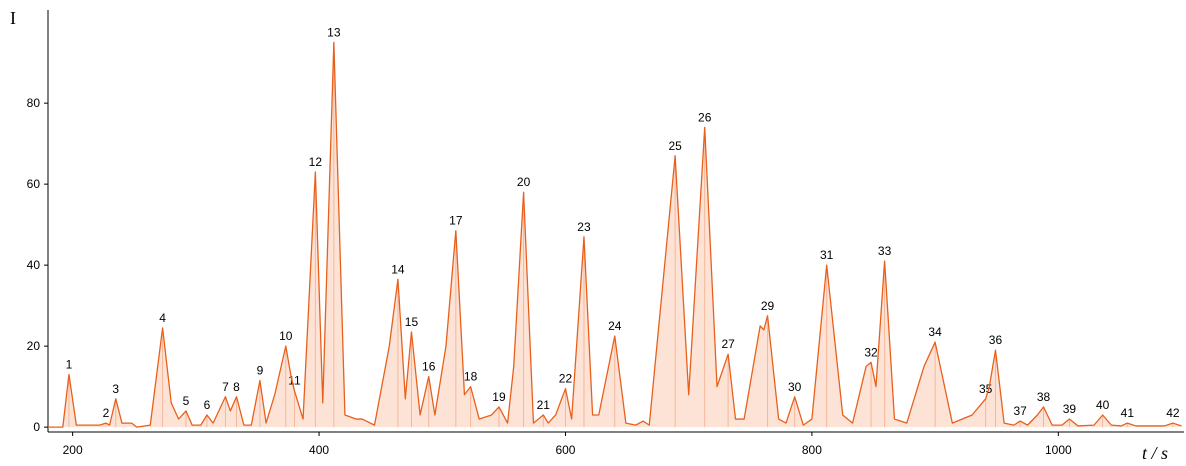 This screenshot has width=1186, height=466. What do you see at coordinates (996, 340) in the screenshot?
I see `peak-label: 36` at bounding box center [996, 340].